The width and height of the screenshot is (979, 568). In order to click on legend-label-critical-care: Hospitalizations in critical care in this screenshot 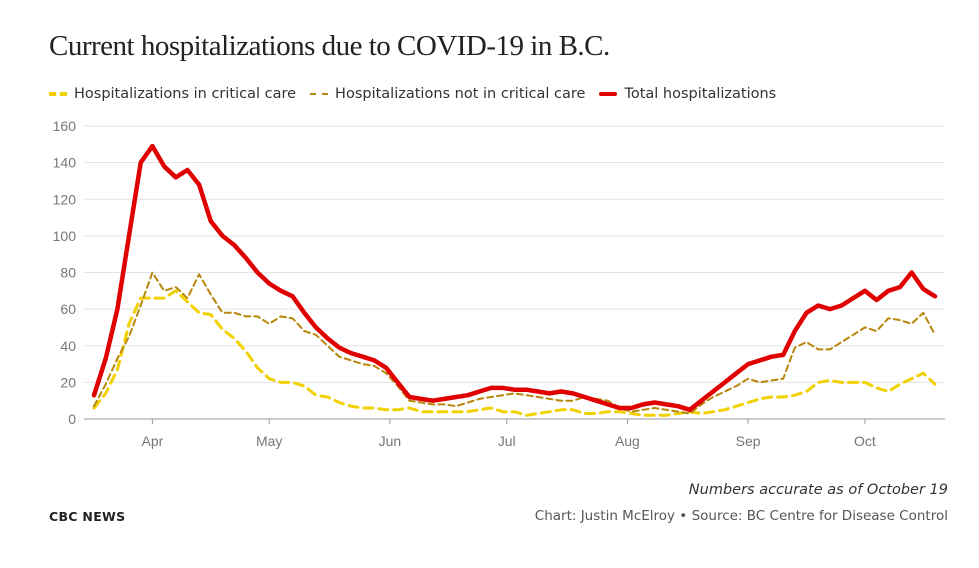, I will do `click(185, 94)`.